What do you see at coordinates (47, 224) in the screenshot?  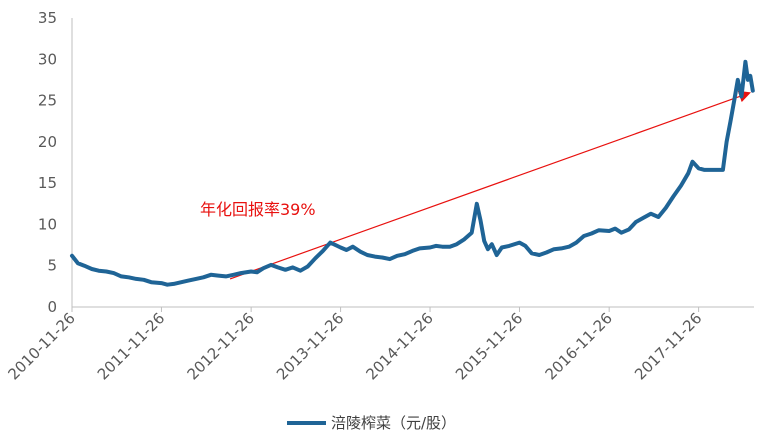 I see `y-tick-label: 10` at bounding box center [47, 224].